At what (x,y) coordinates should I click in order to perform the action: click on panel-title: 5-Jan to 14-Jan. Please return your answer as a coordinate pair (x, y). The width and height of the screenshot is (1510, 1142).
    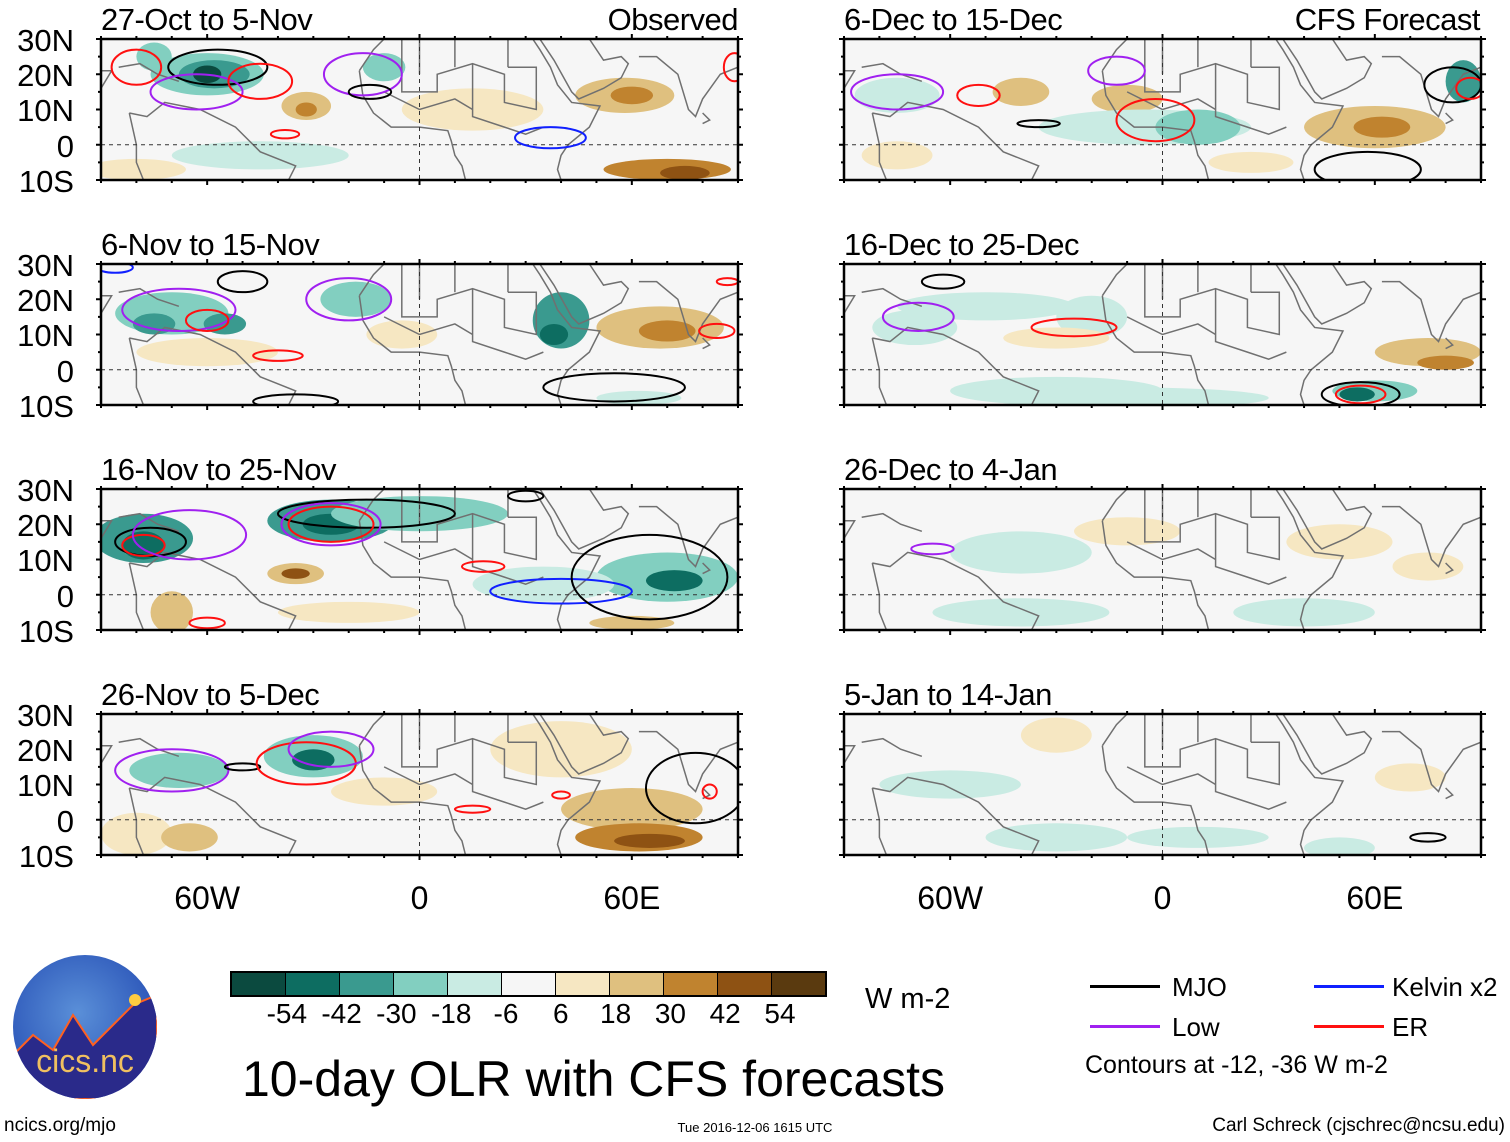
    Looking at the image, I should click on (948, 694).